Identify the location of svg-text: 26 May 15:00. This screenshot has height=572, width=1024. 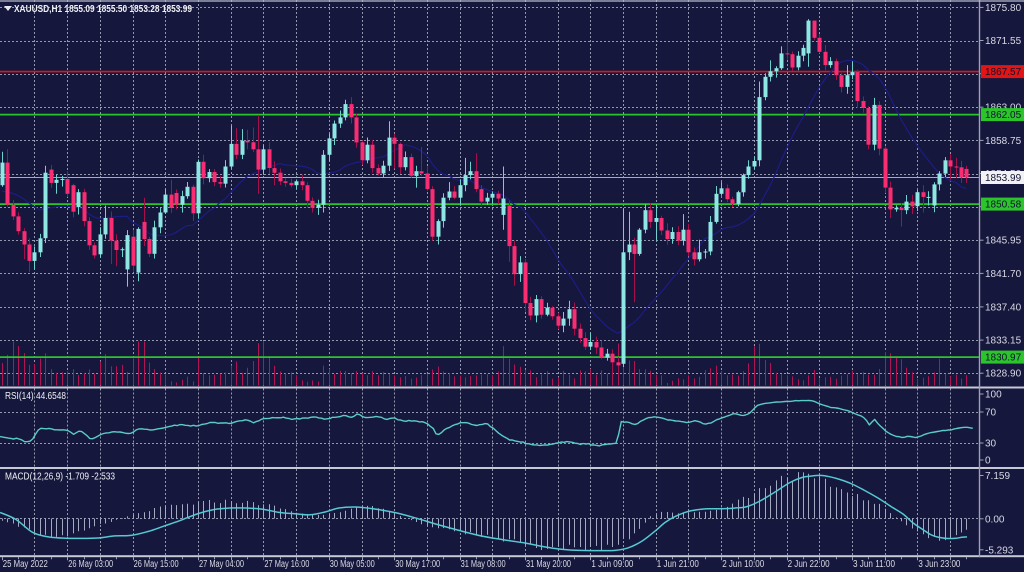
(156, 564).